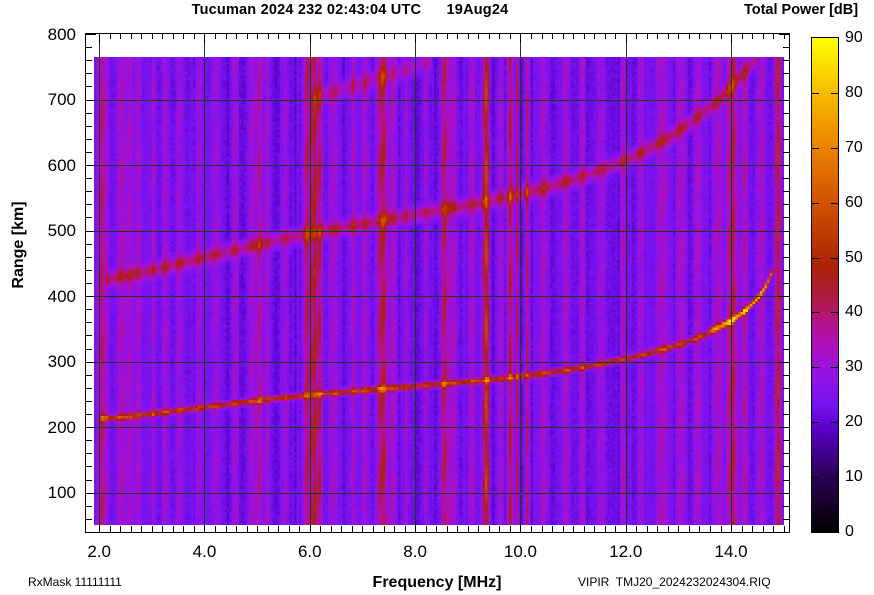  I want to click on x-tick-label: 8.0, so click(415, 551).